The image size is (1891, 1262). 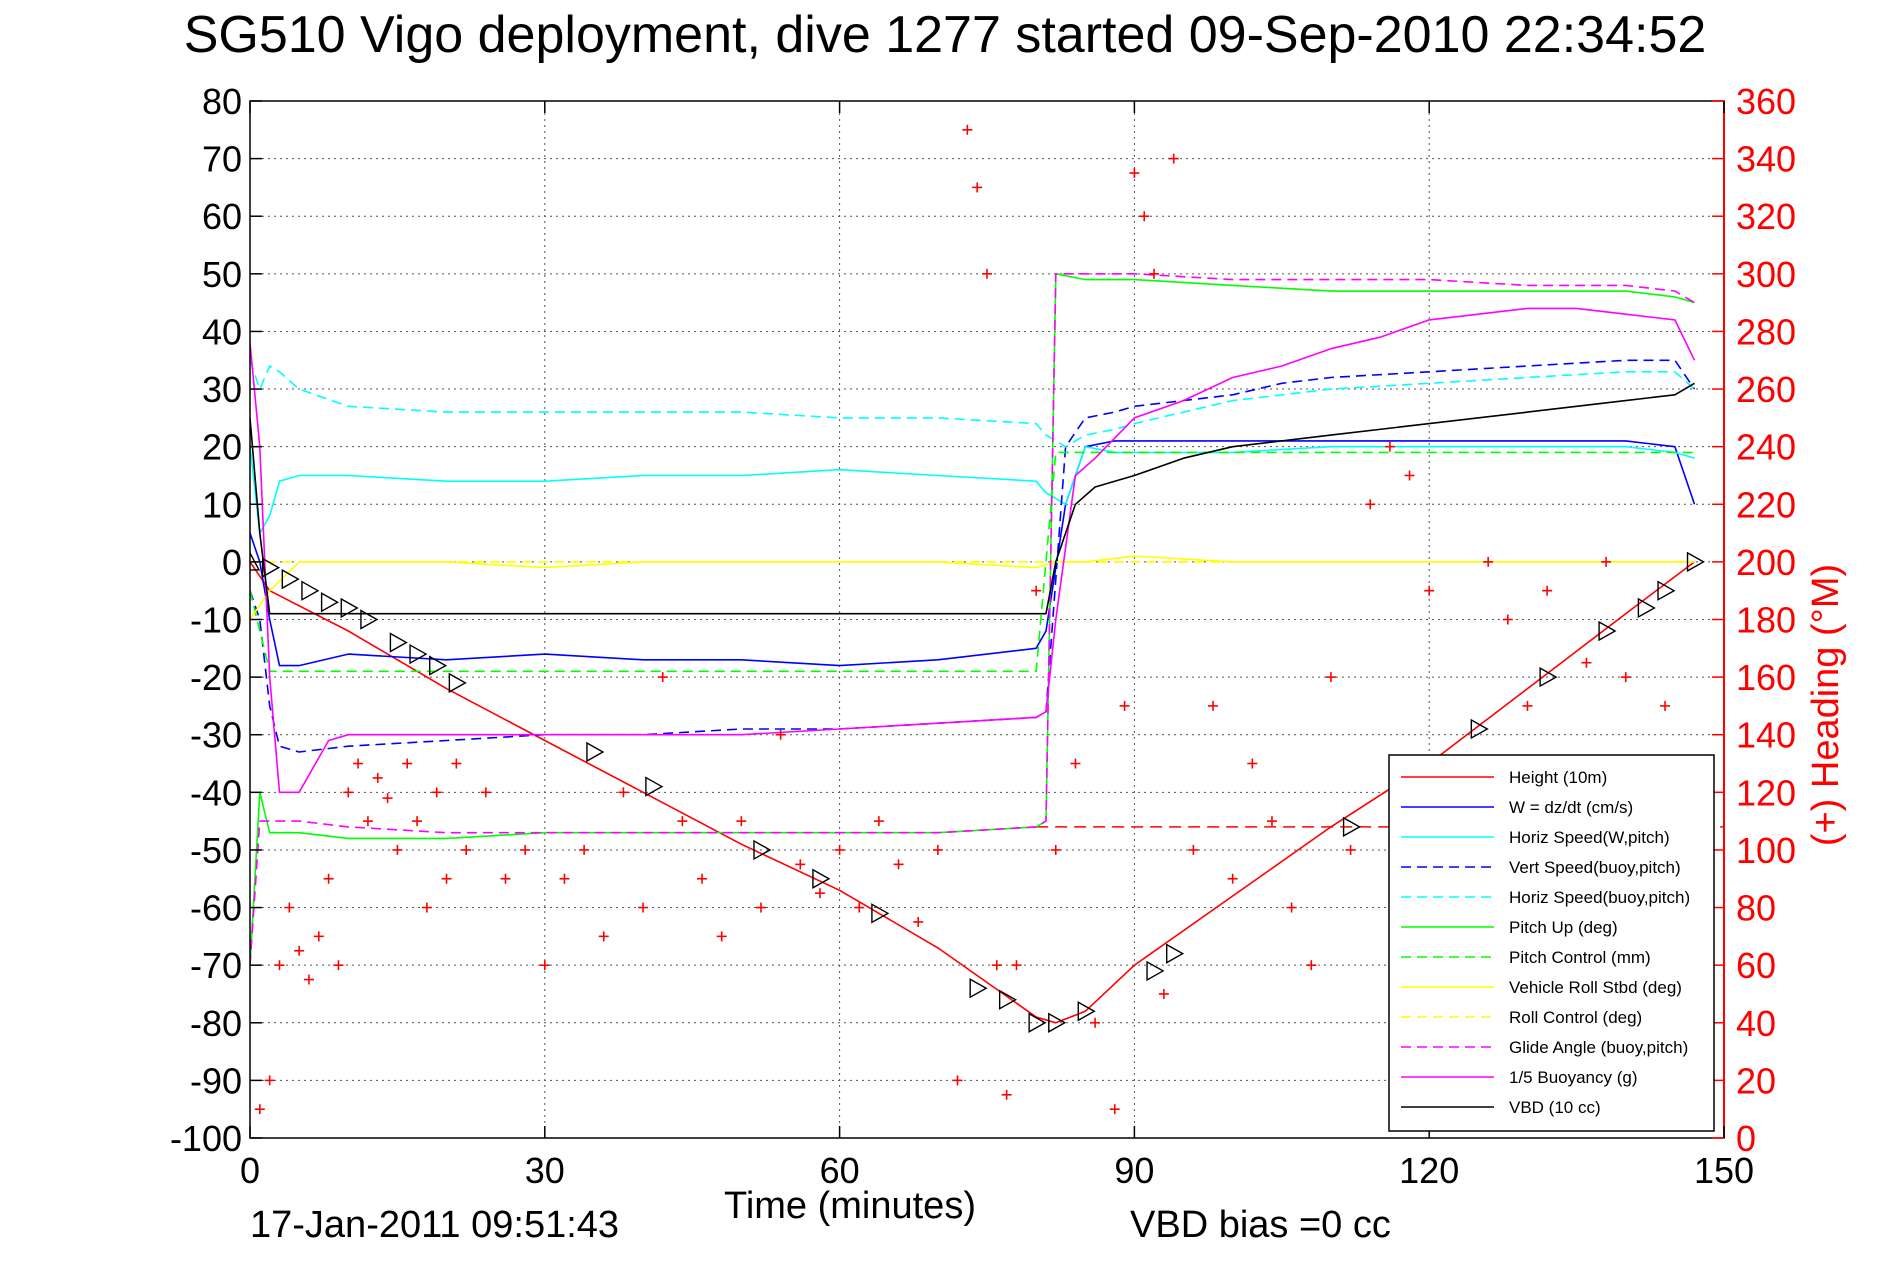 I want to click on y-tick-label: -50, so click(x=216, y=850).